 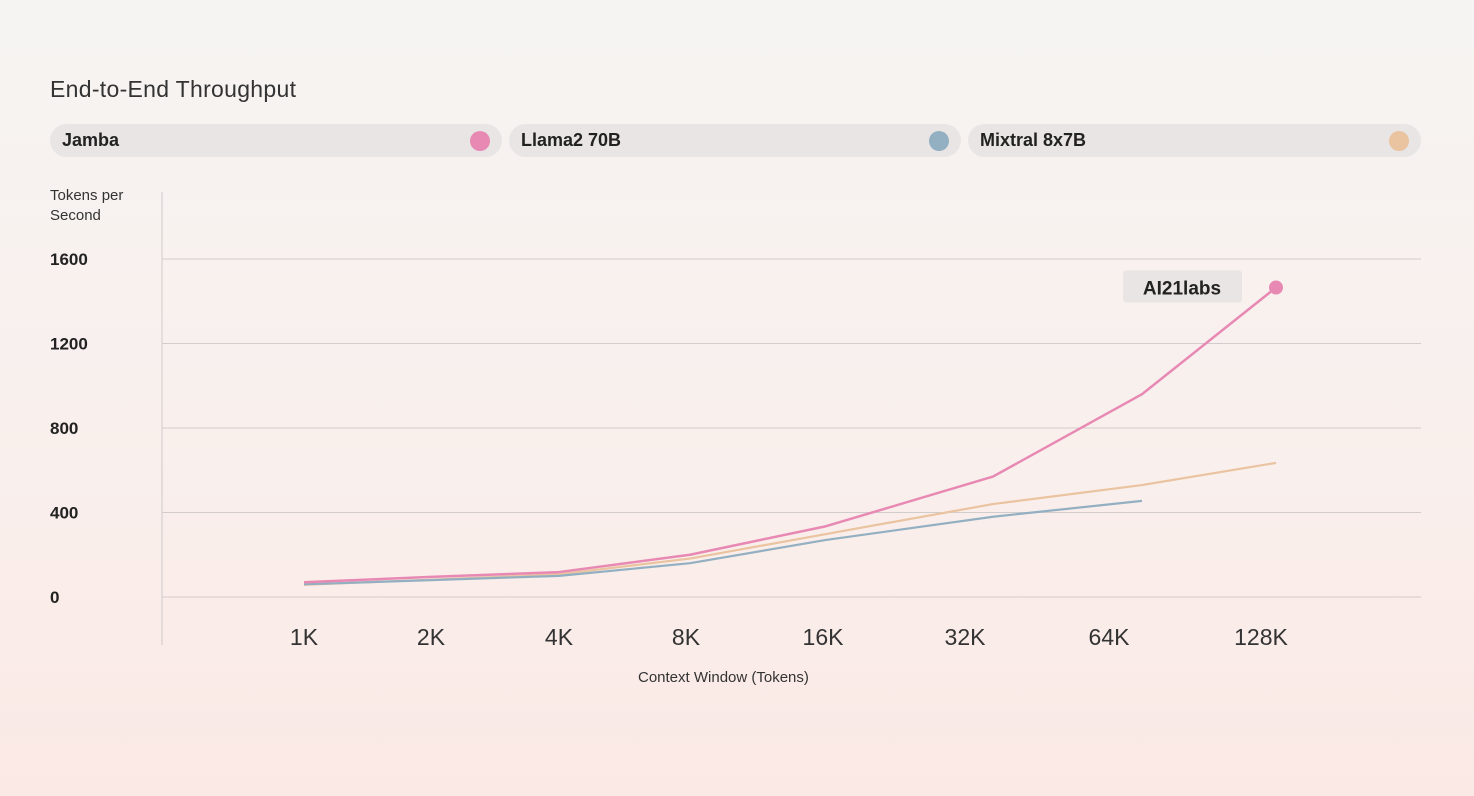 What do you see at coordinates (723, 542) in the screenshot?
I see `series-line-llama2-70b` at bounding box center [723, 542].